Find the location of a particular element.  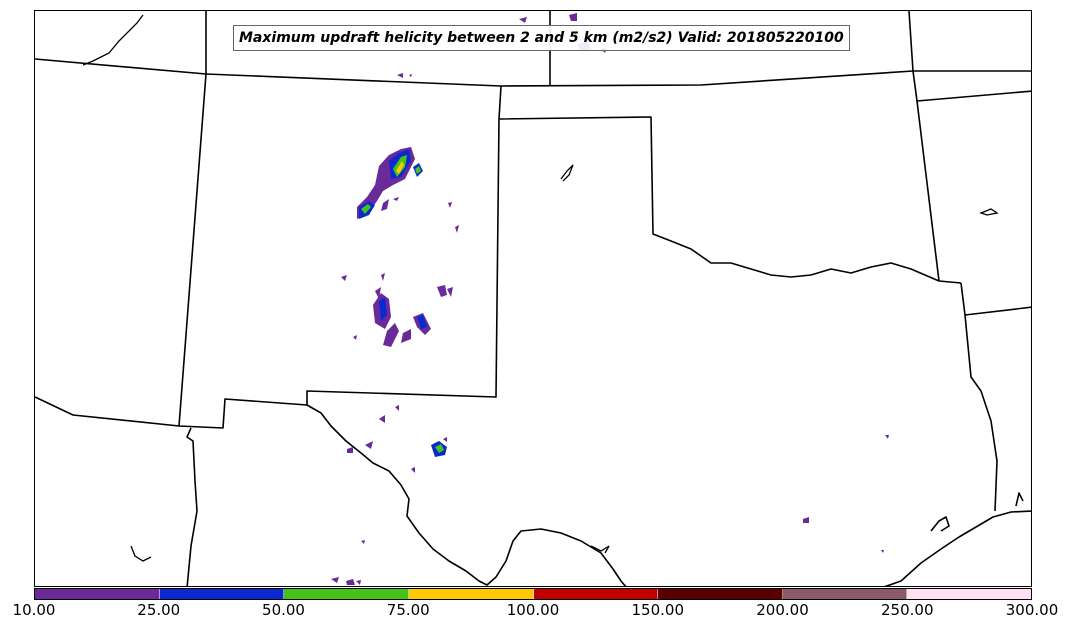

reservoir-az is located at coordinates (141, 553).